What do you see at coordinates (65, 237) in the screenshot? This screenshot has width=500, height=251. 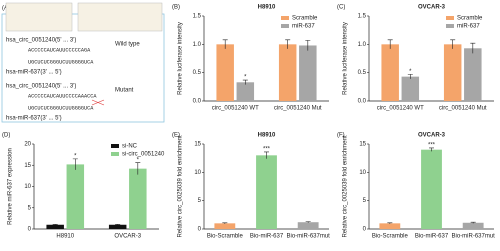 I see `x-tick-label: H8910` at bounding box center [65, 237].